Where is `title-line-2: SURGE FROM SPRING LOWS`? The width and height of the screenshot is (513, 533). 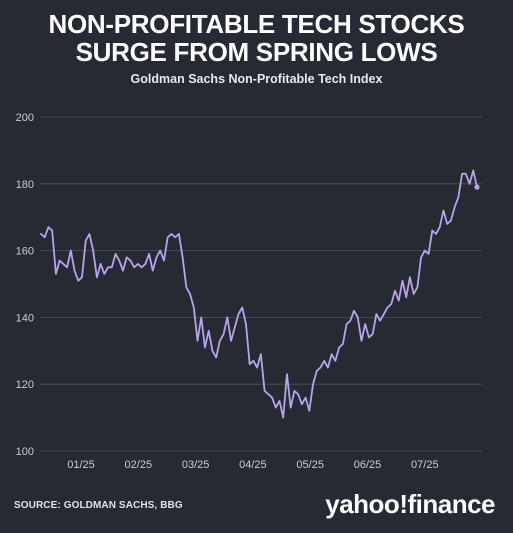 title-line-2: SURGE FROM SPRING LOWS is located at coordinates (256, 52).